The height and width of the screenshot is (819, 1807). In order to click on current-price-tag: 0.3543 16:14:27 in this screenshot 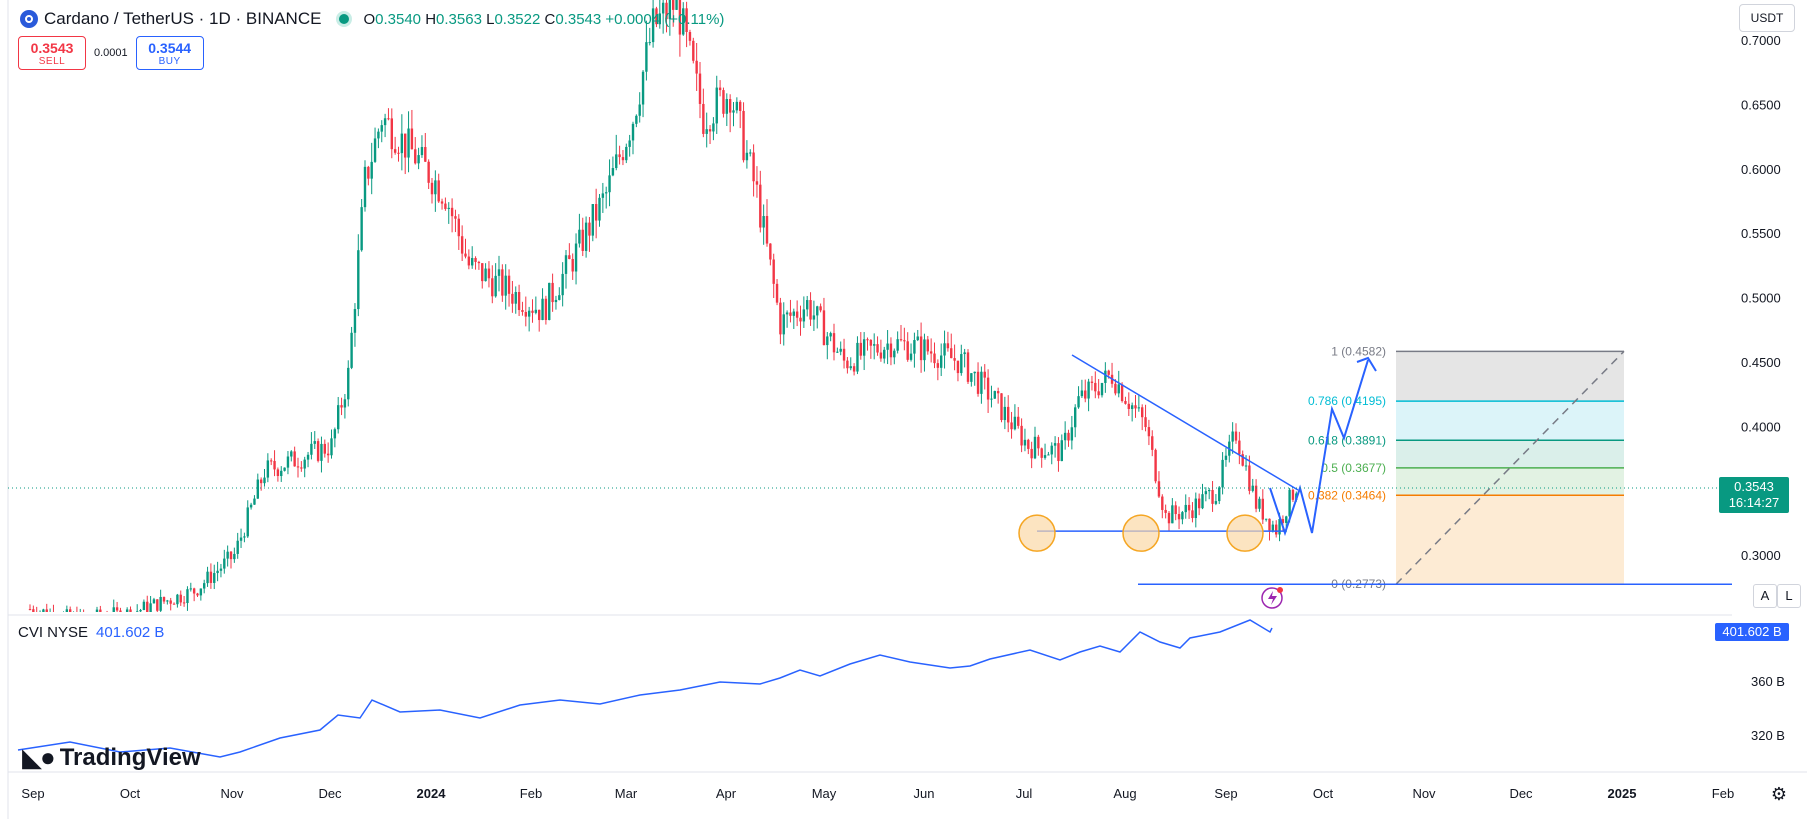, I will do `click(1754, 495)`.